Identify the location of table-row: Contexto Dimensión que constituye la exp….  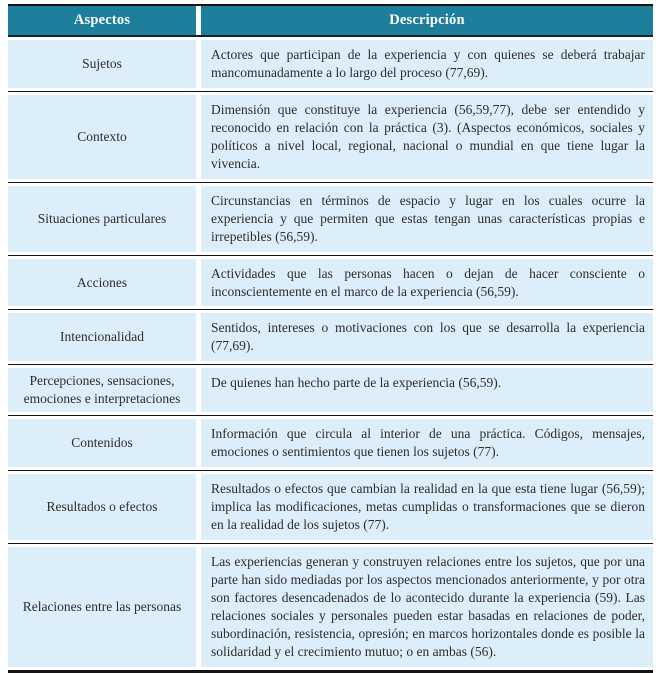
(330, 136).